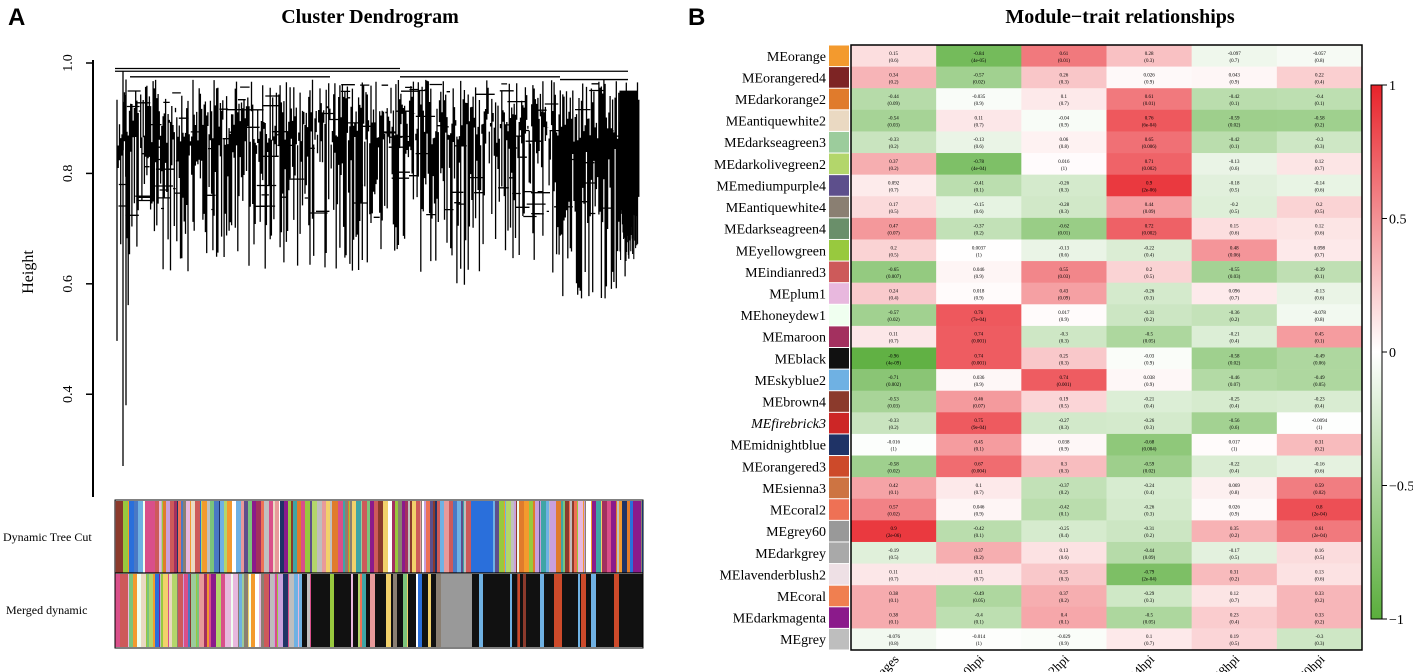 This screenshot has height=672, width=1413. I want to click on cell-pvalue: (2e-04), so click(1319, 536).